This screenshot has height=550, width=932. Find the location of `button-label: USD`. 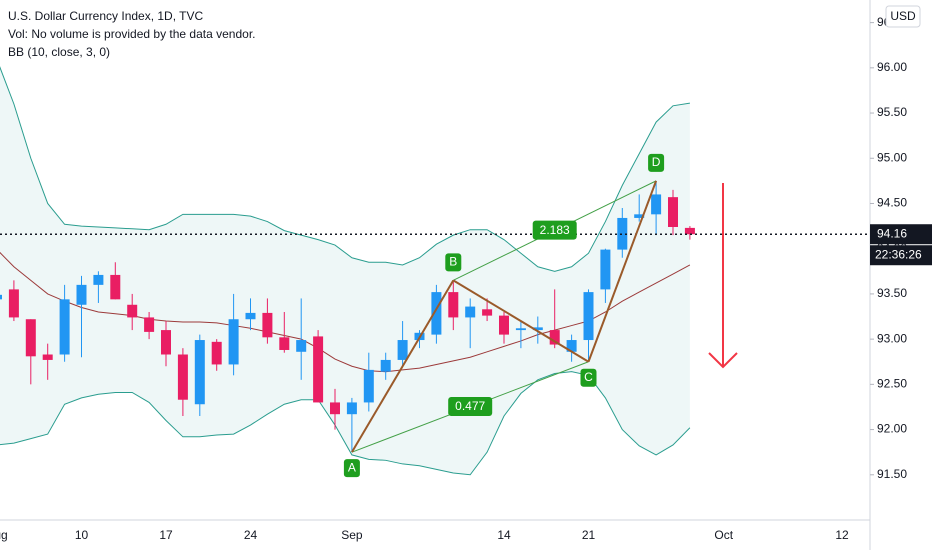

button-label: USD is located at coordinates (903, 16).